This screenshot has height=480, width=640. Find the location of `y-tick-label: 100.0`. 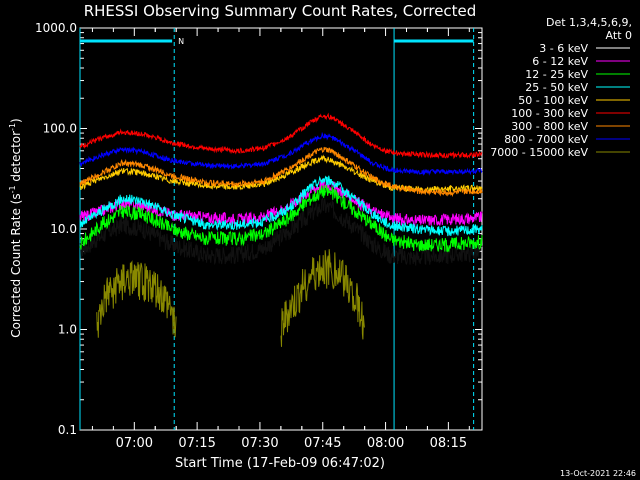

y-tick-label: 100.0 is located at coordinates (60, 129).